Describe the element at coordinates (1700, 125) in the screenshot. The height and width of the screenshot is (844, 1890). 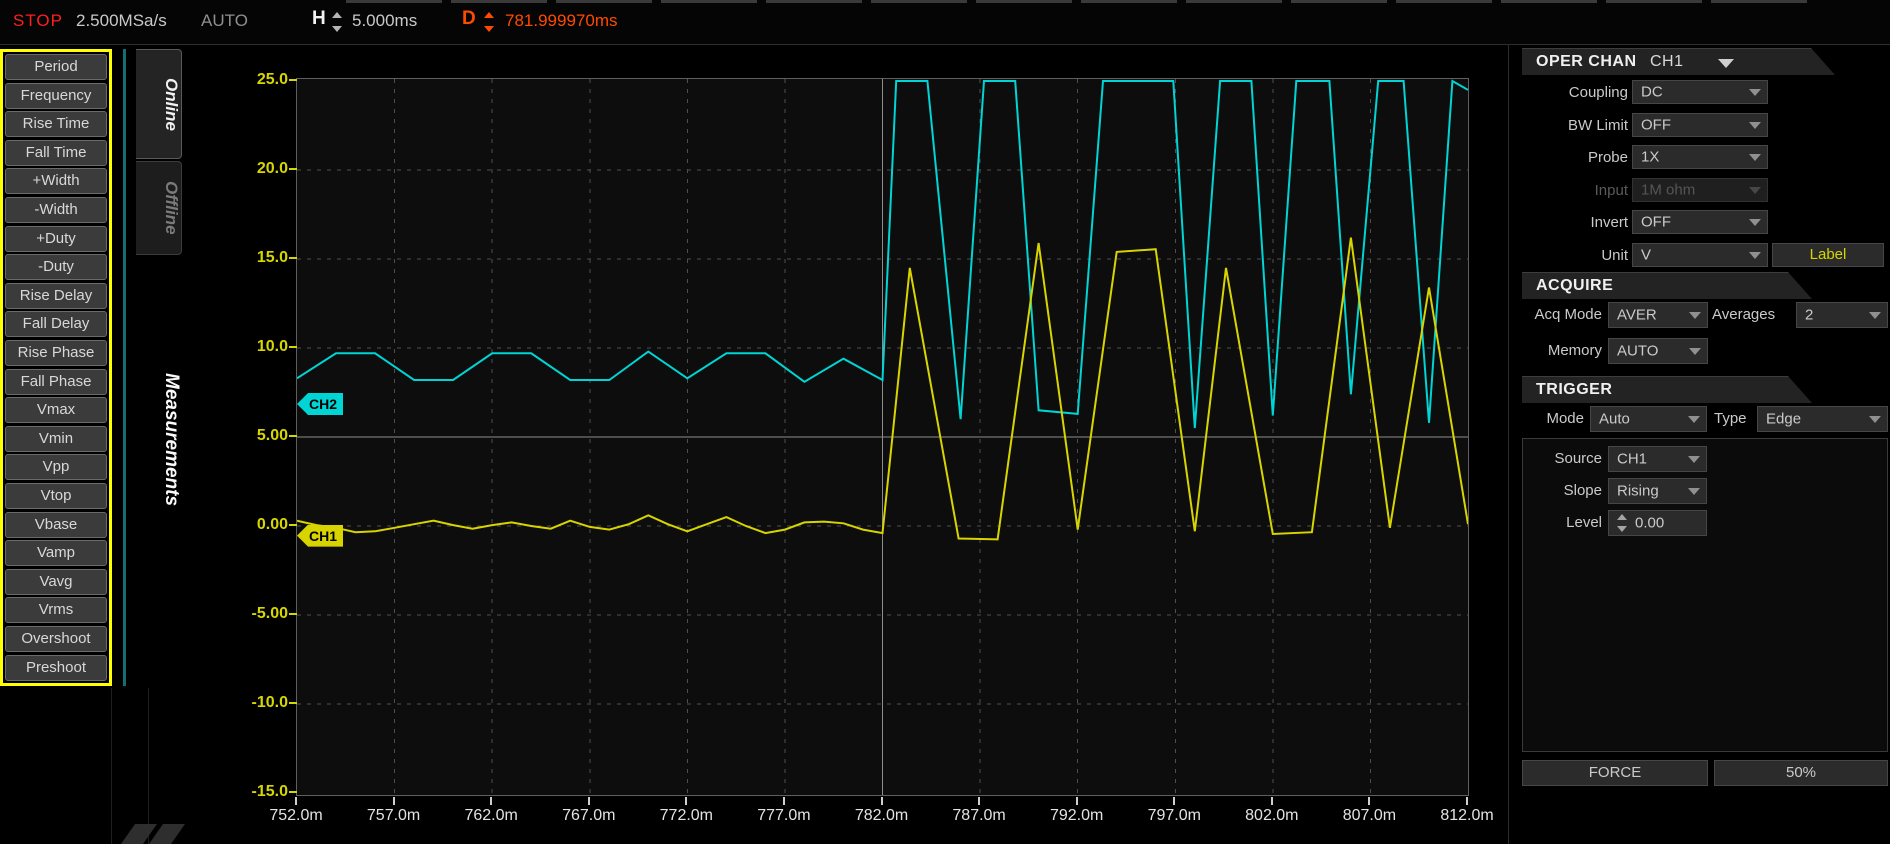
I see `bw-limit-dropdown: OFF` at that location.